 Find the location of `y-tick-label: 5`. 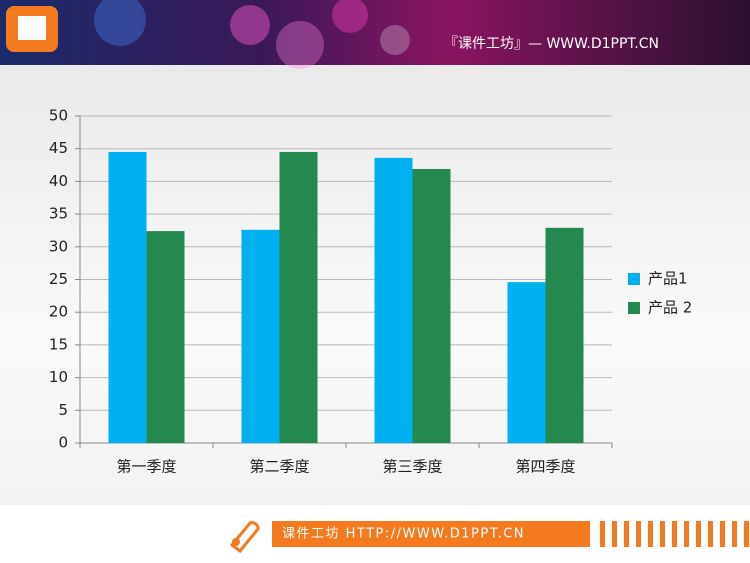

y-tick-label: 5 is located at coordinates (63, 410).